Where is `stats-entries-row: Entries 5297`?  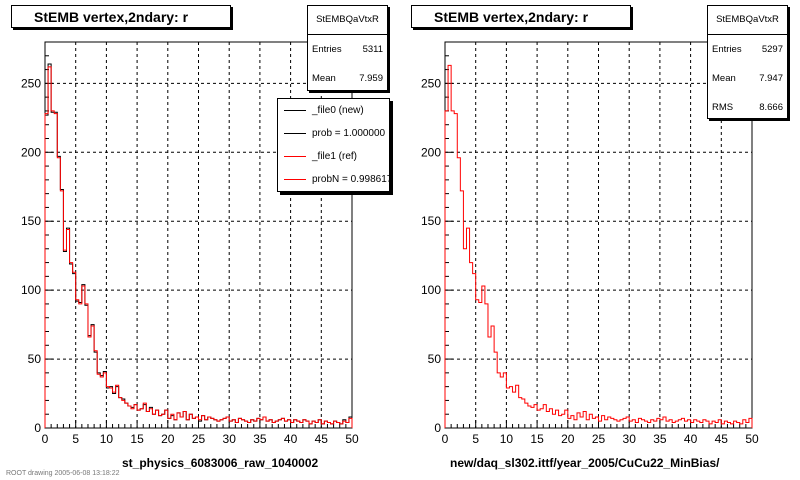 stats-entries-row: Entries 5297 is located at coordinates (747, 49).